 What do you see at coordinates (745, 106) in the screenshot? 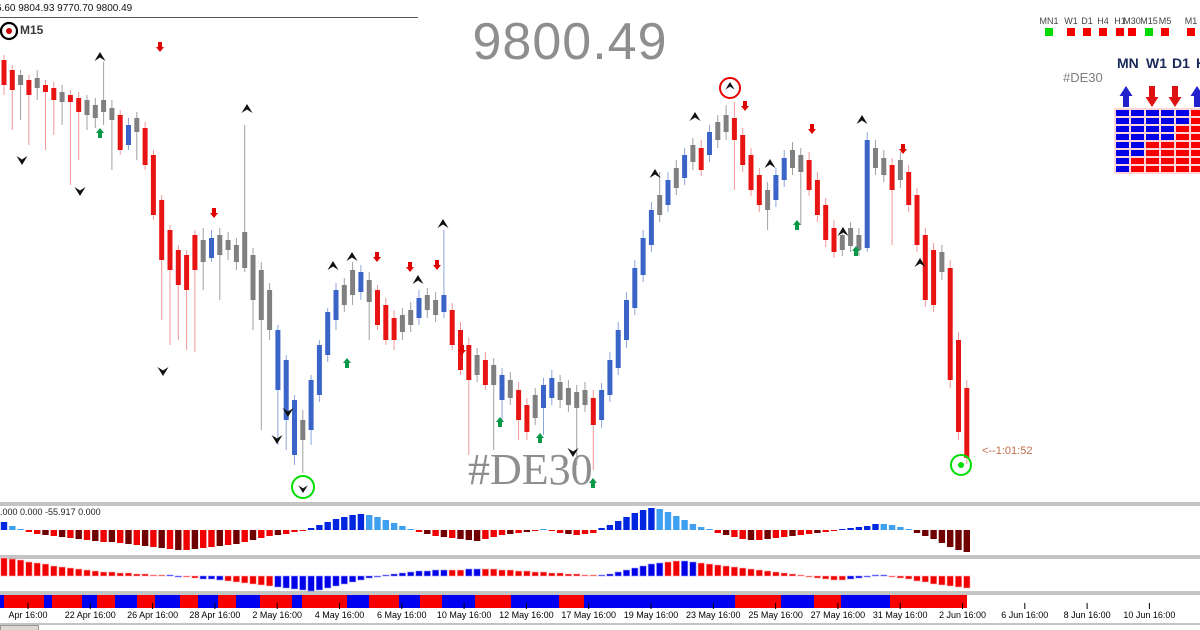
I see `sell-arrow-icon` at bounding box center [745, 106].